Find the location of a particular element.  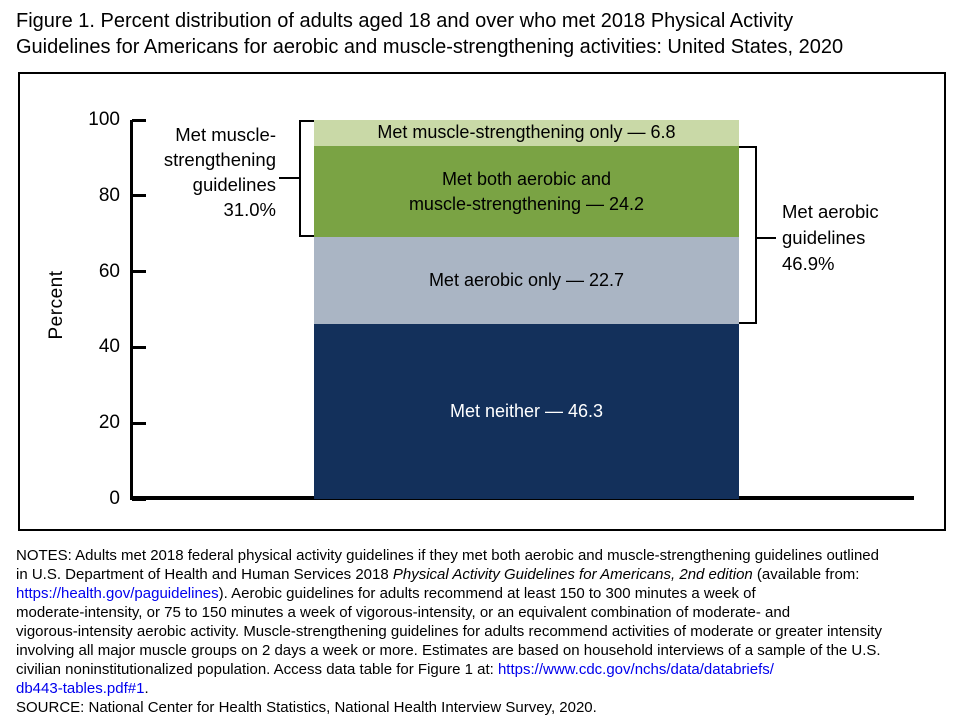

left-bracket-vertical is located at coordinates (300, 179).